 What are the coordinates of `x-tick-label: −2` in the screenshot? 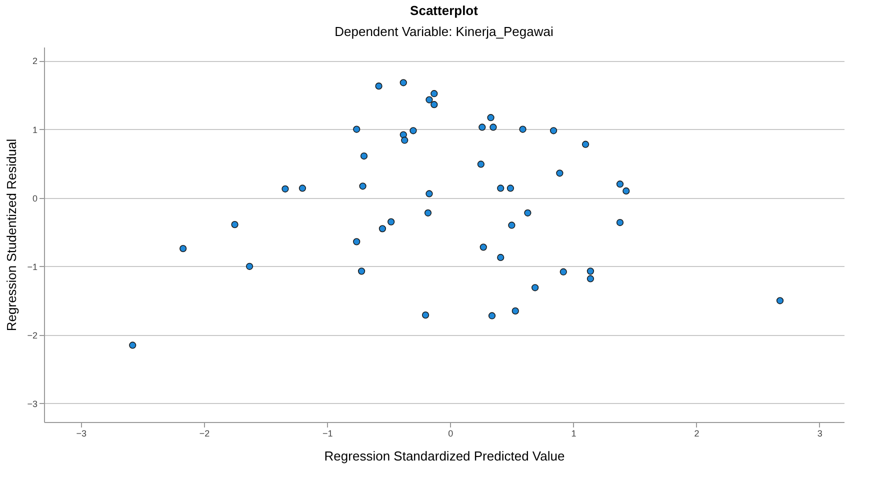 It's located at (204, 433).